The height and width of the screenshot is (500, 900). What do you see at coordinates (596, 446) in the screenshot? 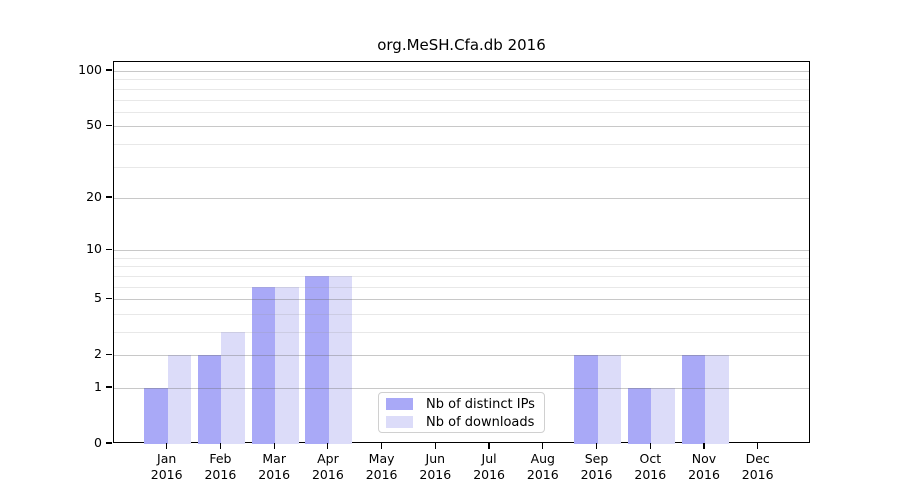
I see `x-tick-sep` at bounding box center [596, 446].